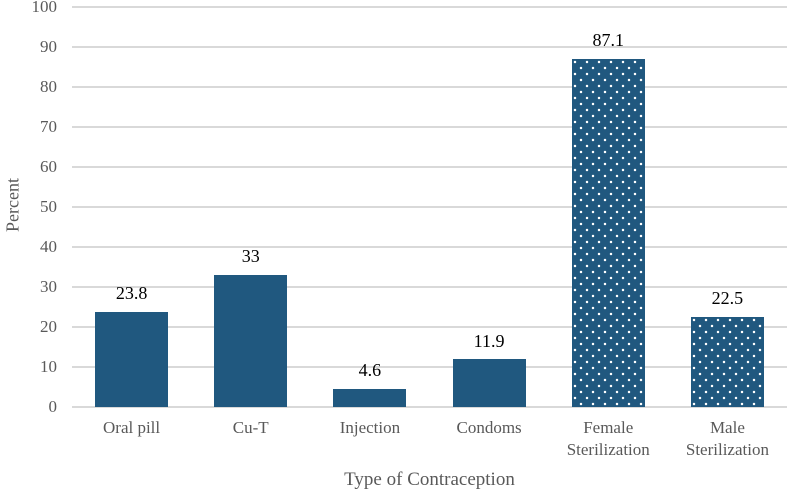  Describe the element at coordinates (370, 397) in the screenshot. I see `bar-injection` at that location.